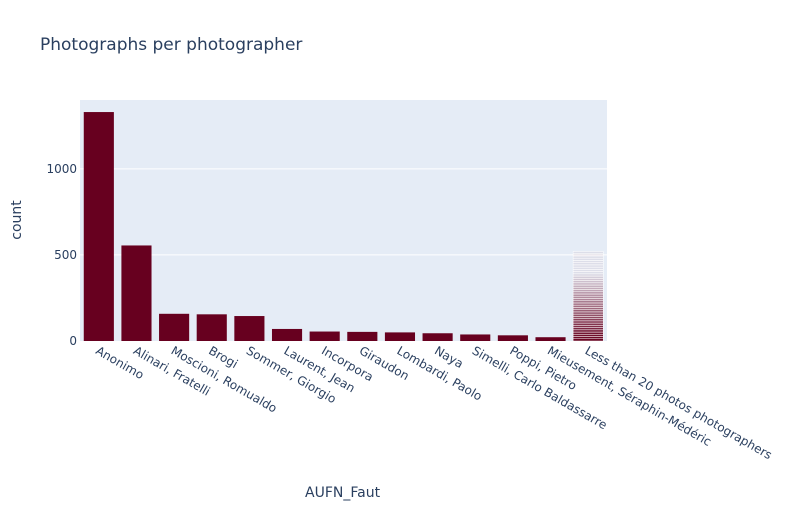 Image resolution: width=804 pixels, height=509 pixels. Describe the element at coordinates (343, 212) in the screenshot. I see `gridlines` at that location.